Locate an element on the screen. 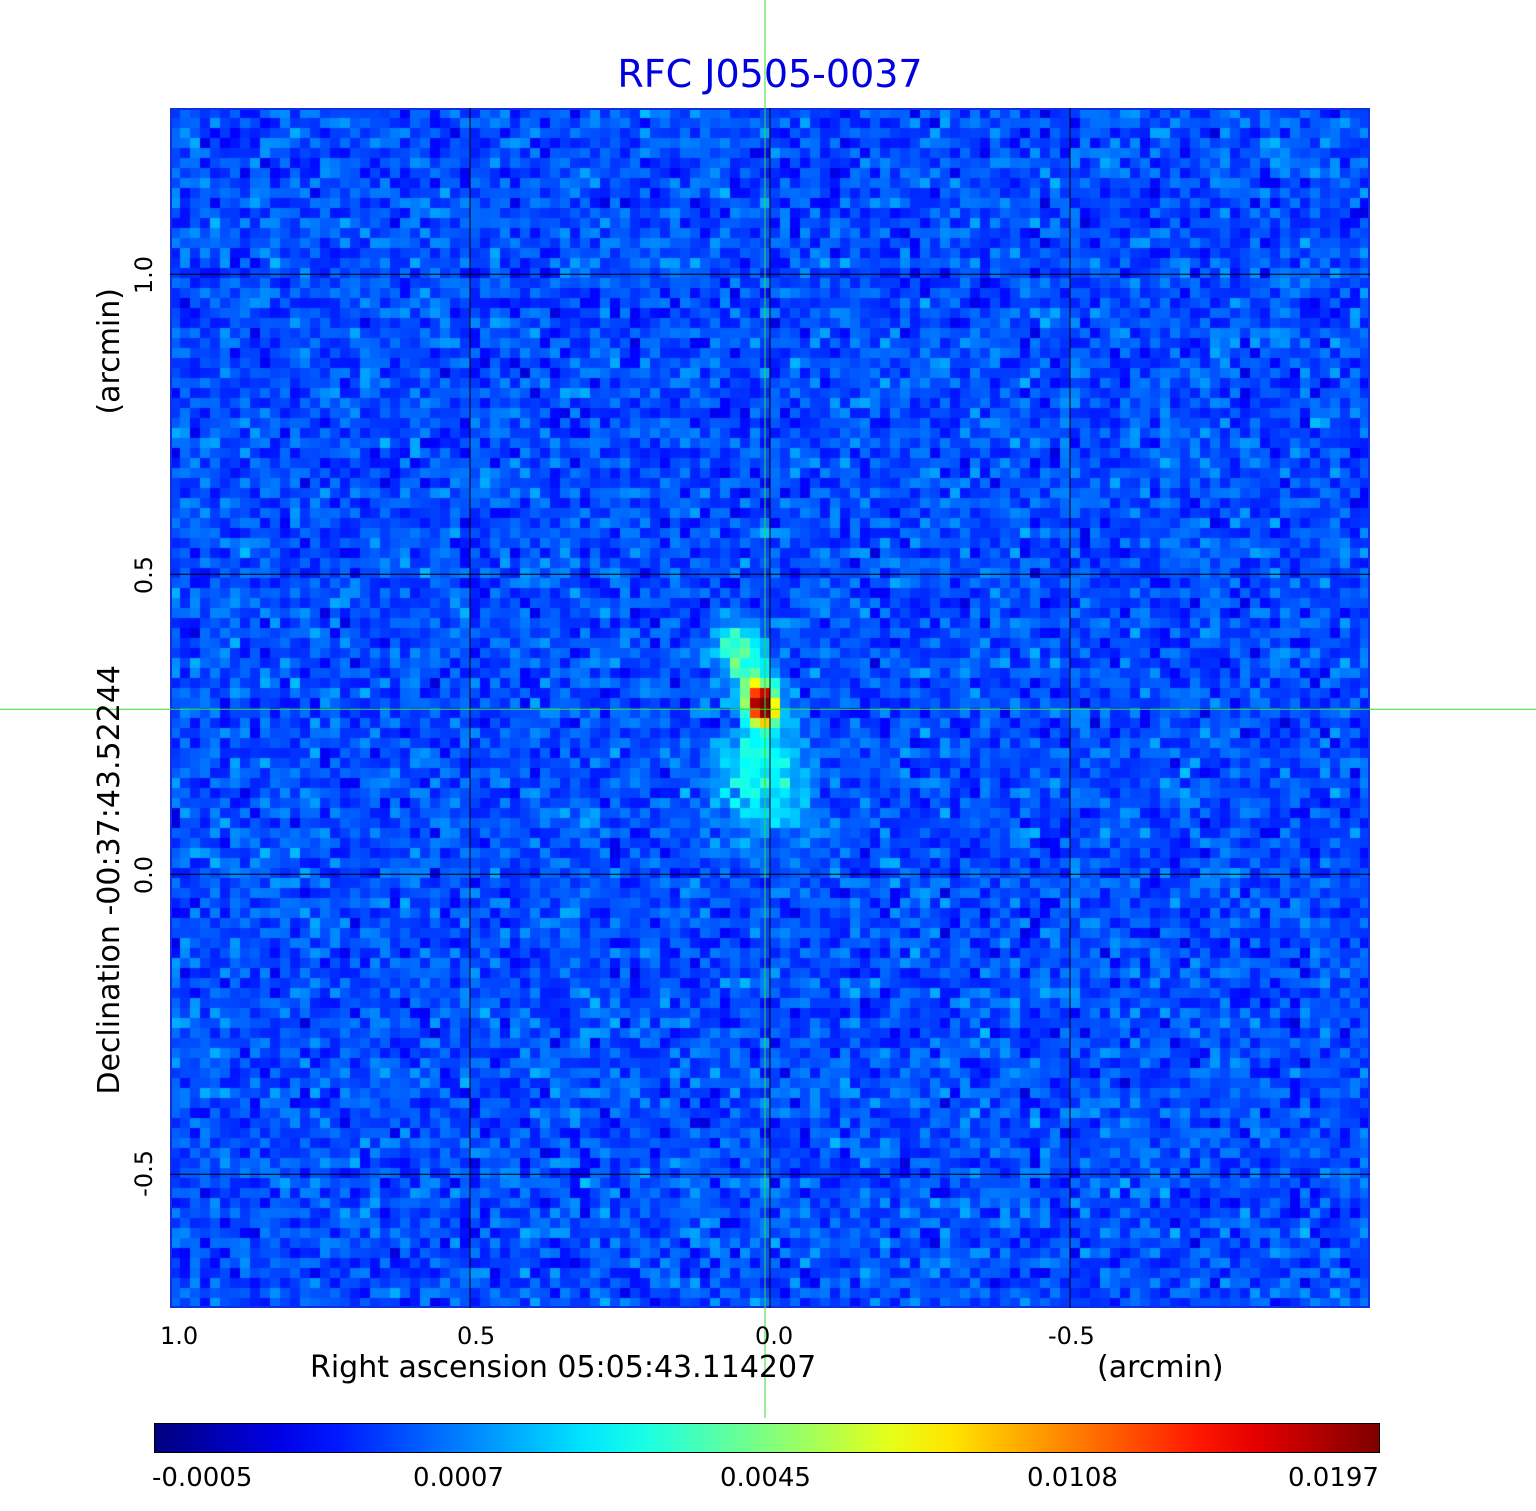 The width and height of the screenshot is (1536, 1511). x-axis-label: Right ascension 05:05:43.114207 is located at coordinates (563, 1367).